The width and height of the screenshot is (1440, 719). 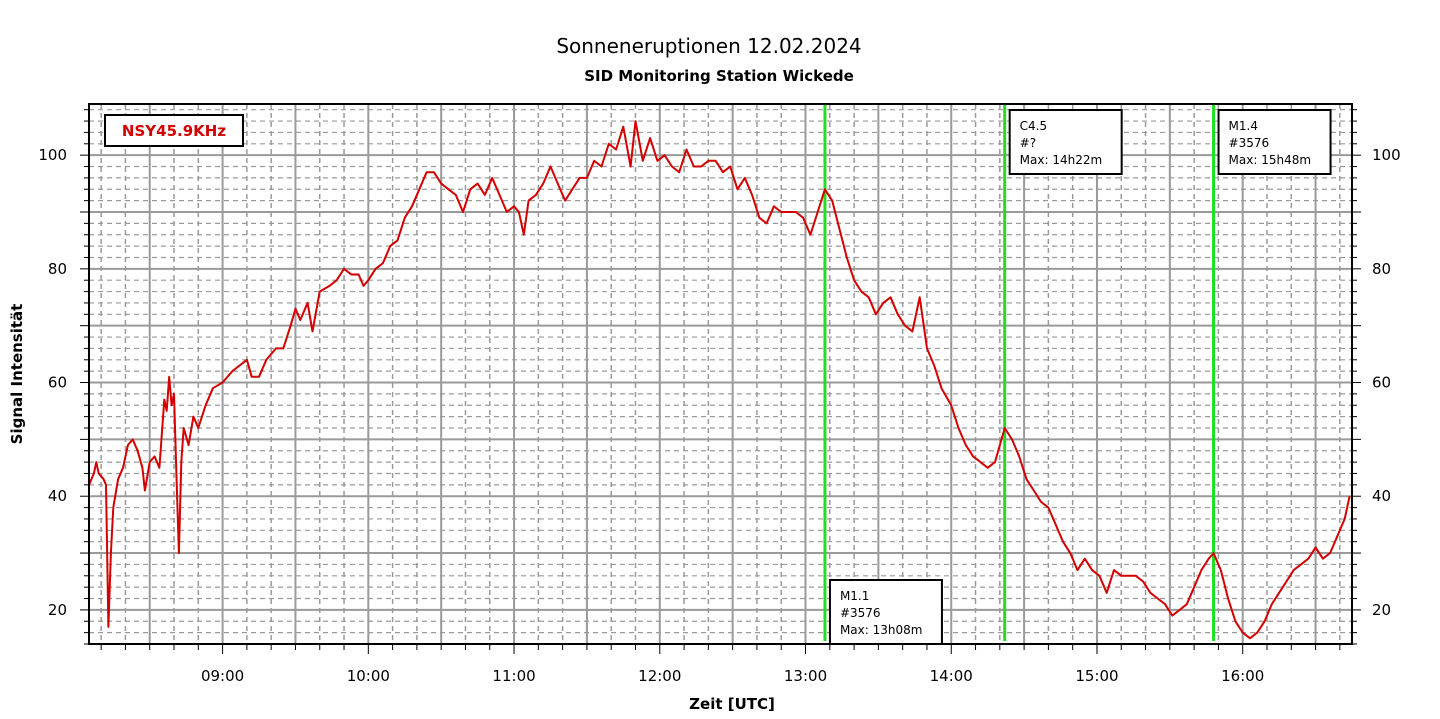 What do you see at coordinates (805, 676) in the screenshot?
I see `x-tick-label: 13:00` at bounding box center [805, 676].